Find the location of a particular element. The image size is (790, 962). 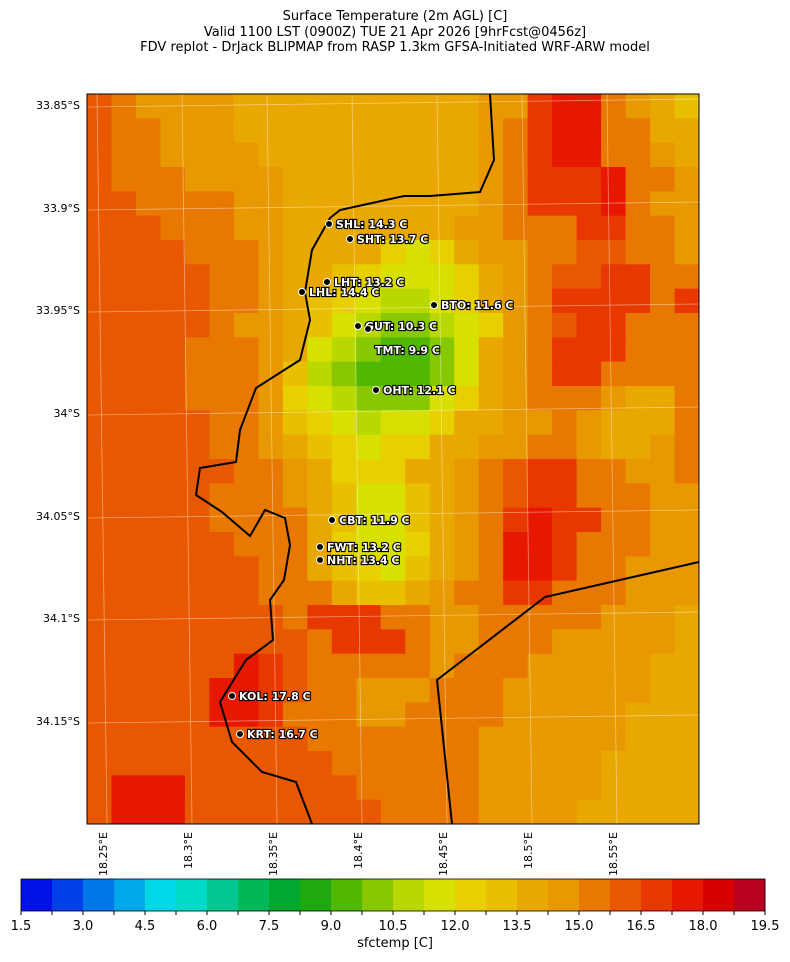

longitude-tick-label: 18.45°E is located at coordinates (443, 854).